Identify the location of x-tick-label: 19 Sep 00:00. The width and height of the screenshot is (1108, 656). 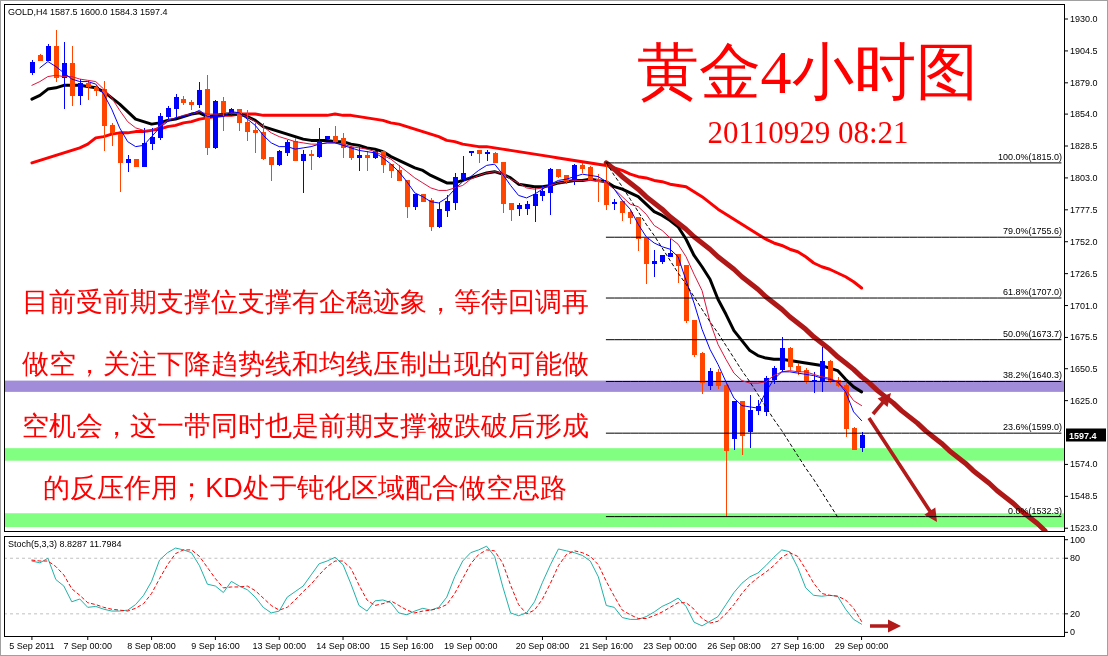
(470, 646).